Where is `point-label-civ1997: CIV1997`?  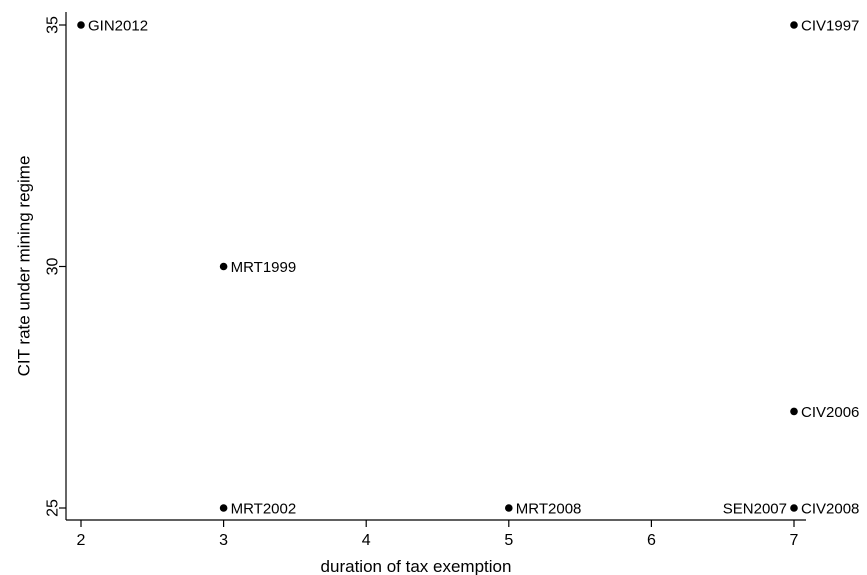 point-label-civ1997: CIV1997 is located at coordinates (830, 26).